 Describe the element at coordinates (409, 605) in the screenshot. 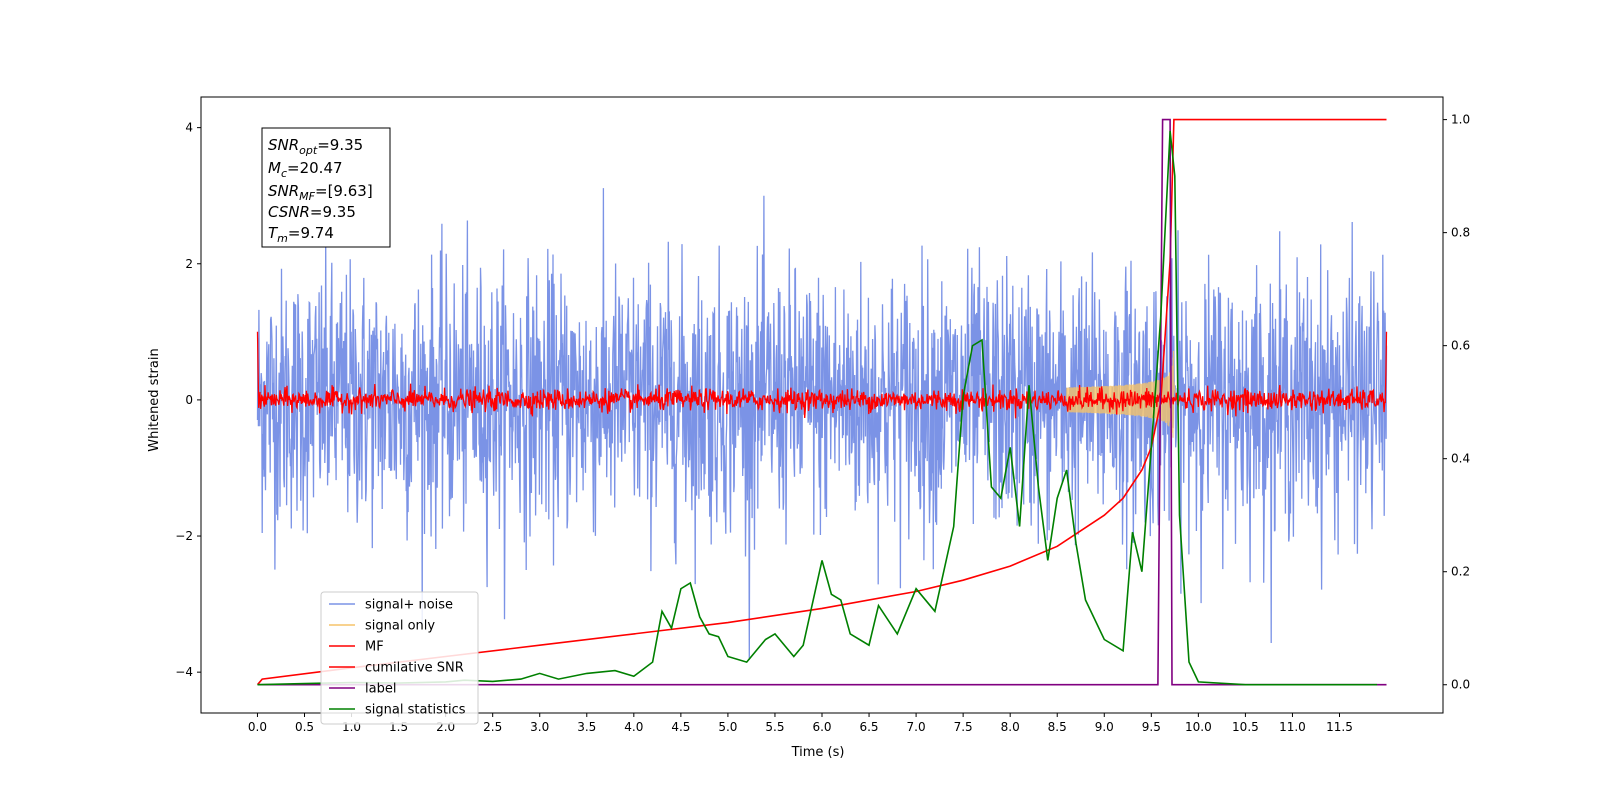

I see `legend-label: signal+ noise` at that location.